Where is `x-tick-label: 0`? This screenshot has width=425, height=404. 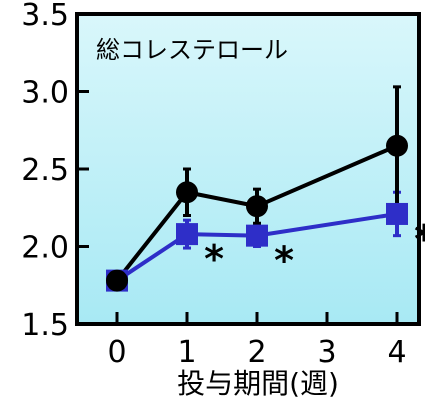
x-tick-label: 0 is located at coordinates (116, 352).